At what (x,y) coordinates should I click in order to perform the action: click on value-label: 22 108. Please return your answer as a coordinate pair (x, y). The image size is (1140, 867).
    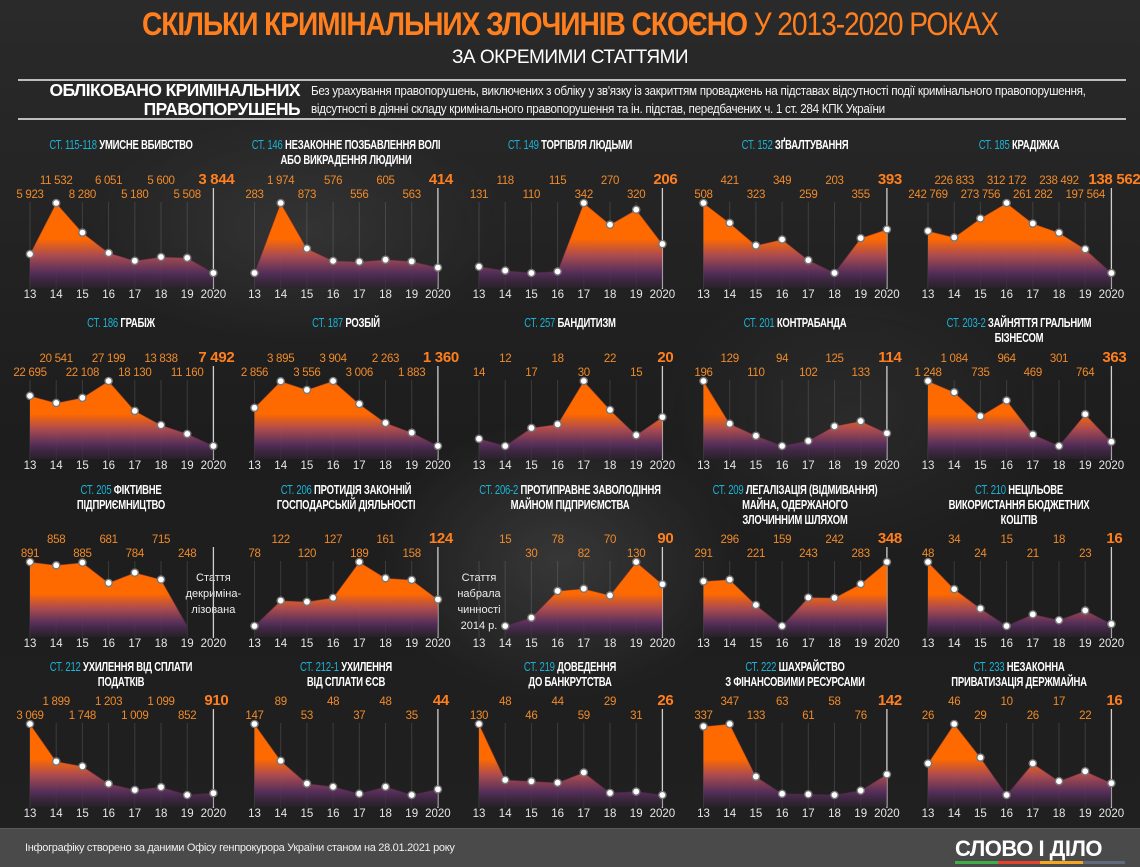
    Looking at the image, I should click on (82, 373).